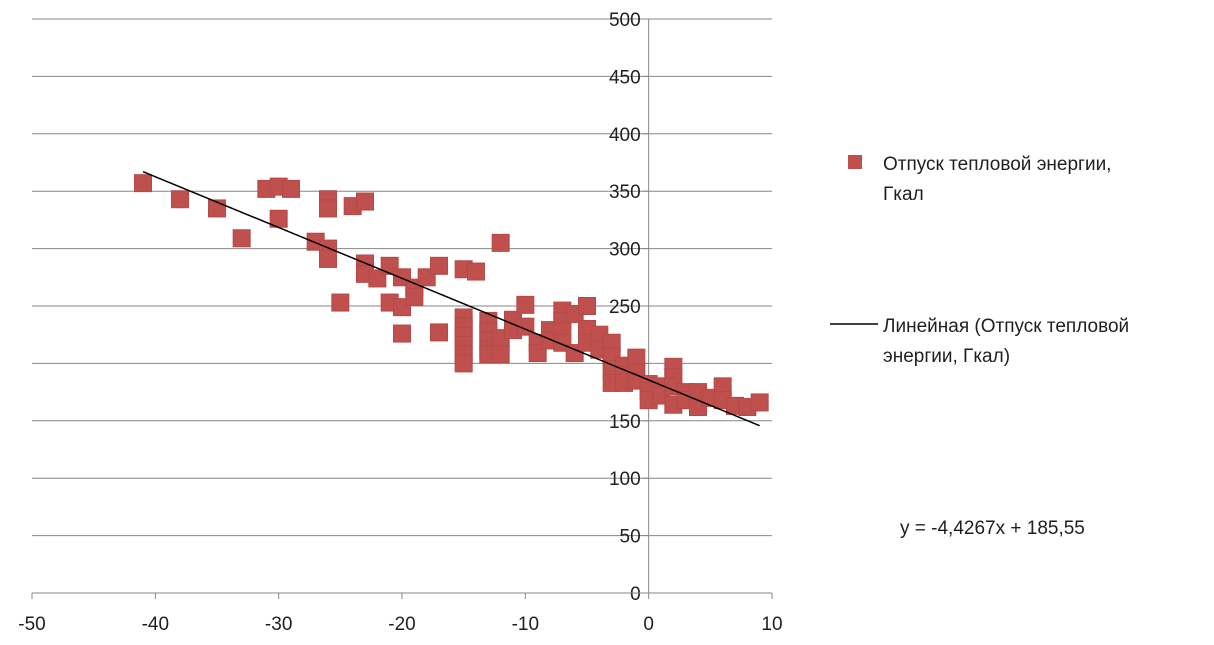  Describe the element at coordinates (625, 192) in the screenshot. I see `y-tick-label: 350` at that location.